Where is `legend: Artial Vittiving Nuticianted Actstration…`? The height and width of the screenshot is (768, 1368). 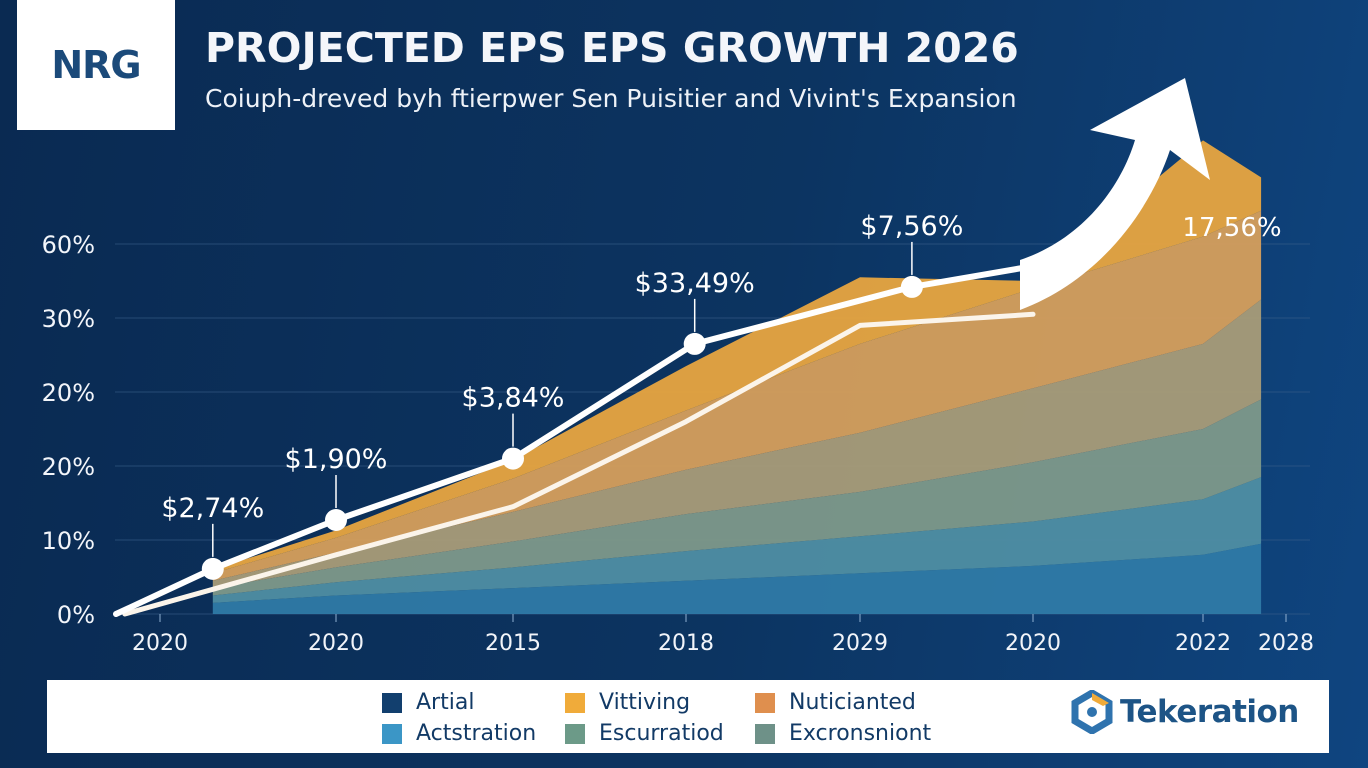
legend: Artial Vittiving Nuticianted Actstration… is located at coordinates (688, 716).